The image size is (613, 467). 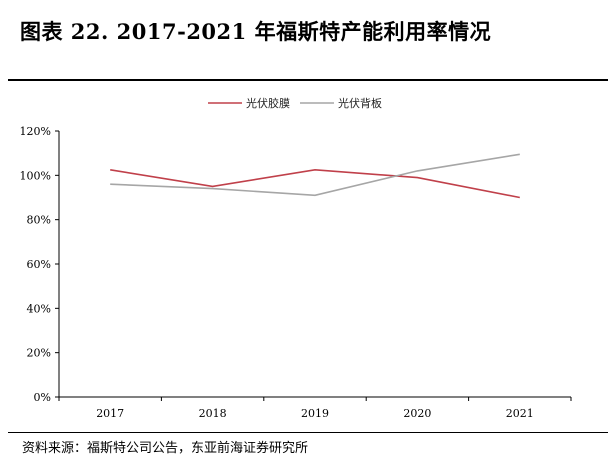 What do you see at coordinates (308, 80) in the screenshot?
I see `top-rule` at bounding box center [308, 80].